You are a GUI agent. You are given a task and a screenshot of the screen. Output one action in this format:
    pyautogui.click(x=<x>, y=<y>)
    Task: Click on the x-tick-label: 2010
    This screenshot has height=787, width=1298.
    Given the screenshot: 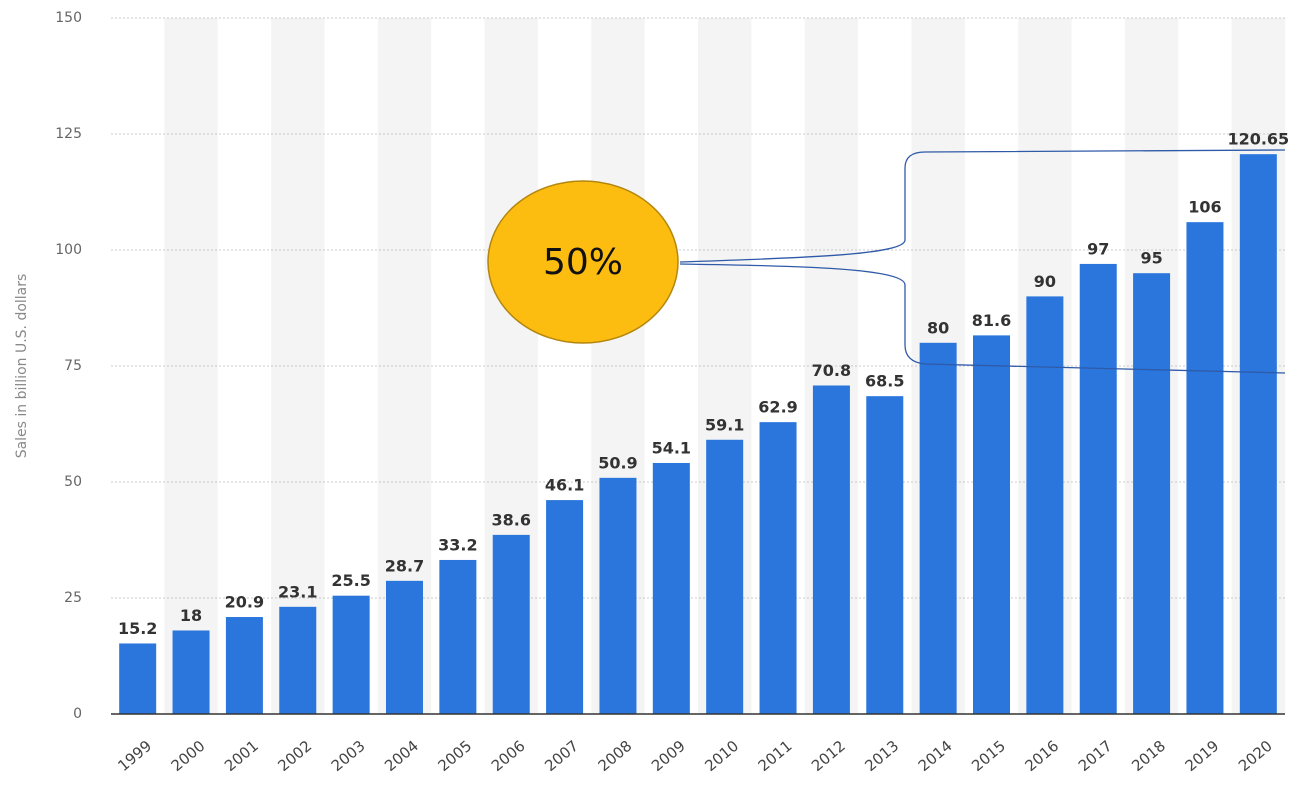 What is the action you would take?
    pyautogui.click(x=721, y=756)
    